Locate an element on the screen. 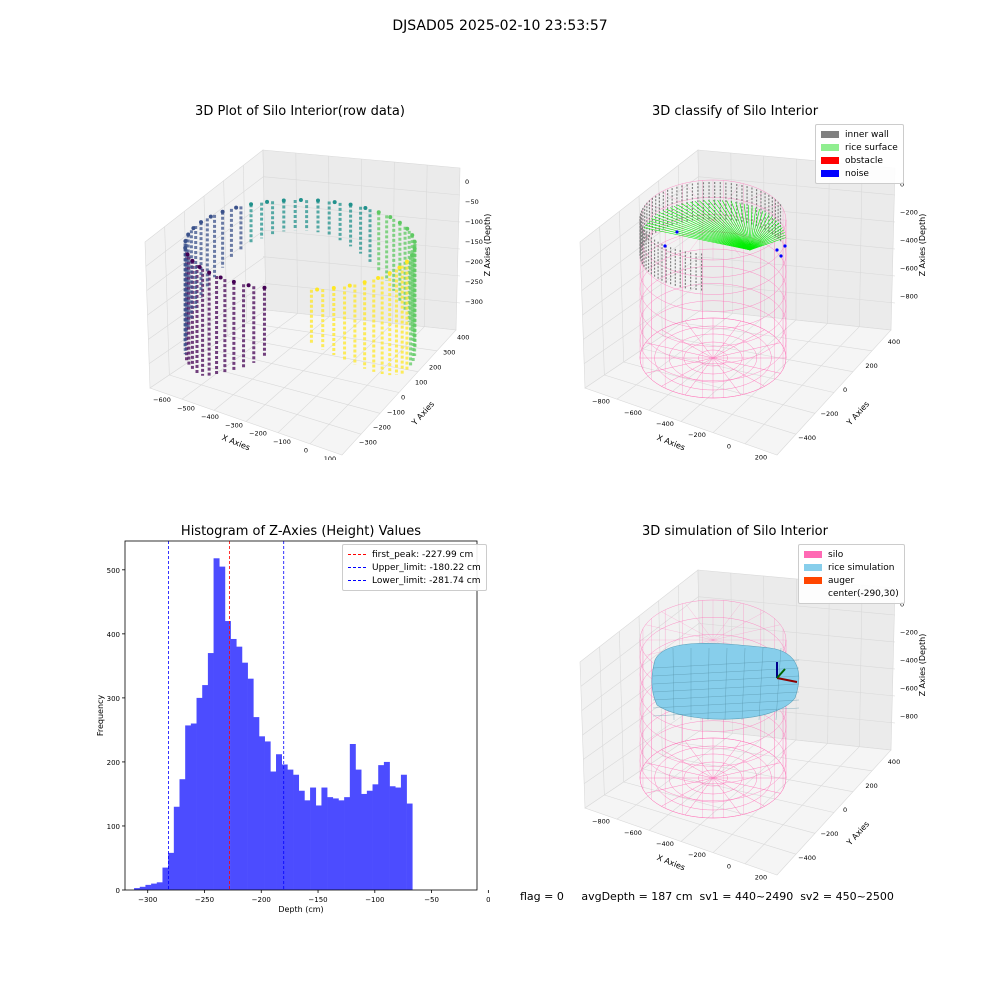  cls-x-tick-label: −400 is located at coordinates (665, 424).